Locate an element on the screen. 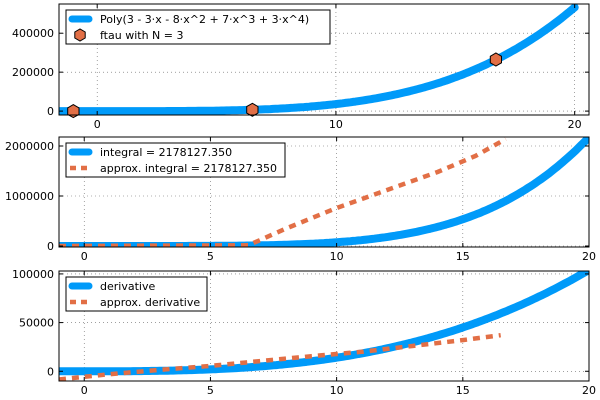 This screenshot has height=400, width=600. legend-label: ftau with N = 3 is located at coordinates (141, 35).